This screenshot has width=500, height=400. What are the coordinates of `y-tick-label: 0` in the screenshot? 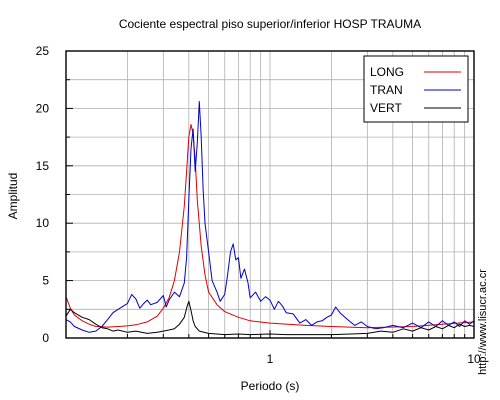 It's located at (45, 338).